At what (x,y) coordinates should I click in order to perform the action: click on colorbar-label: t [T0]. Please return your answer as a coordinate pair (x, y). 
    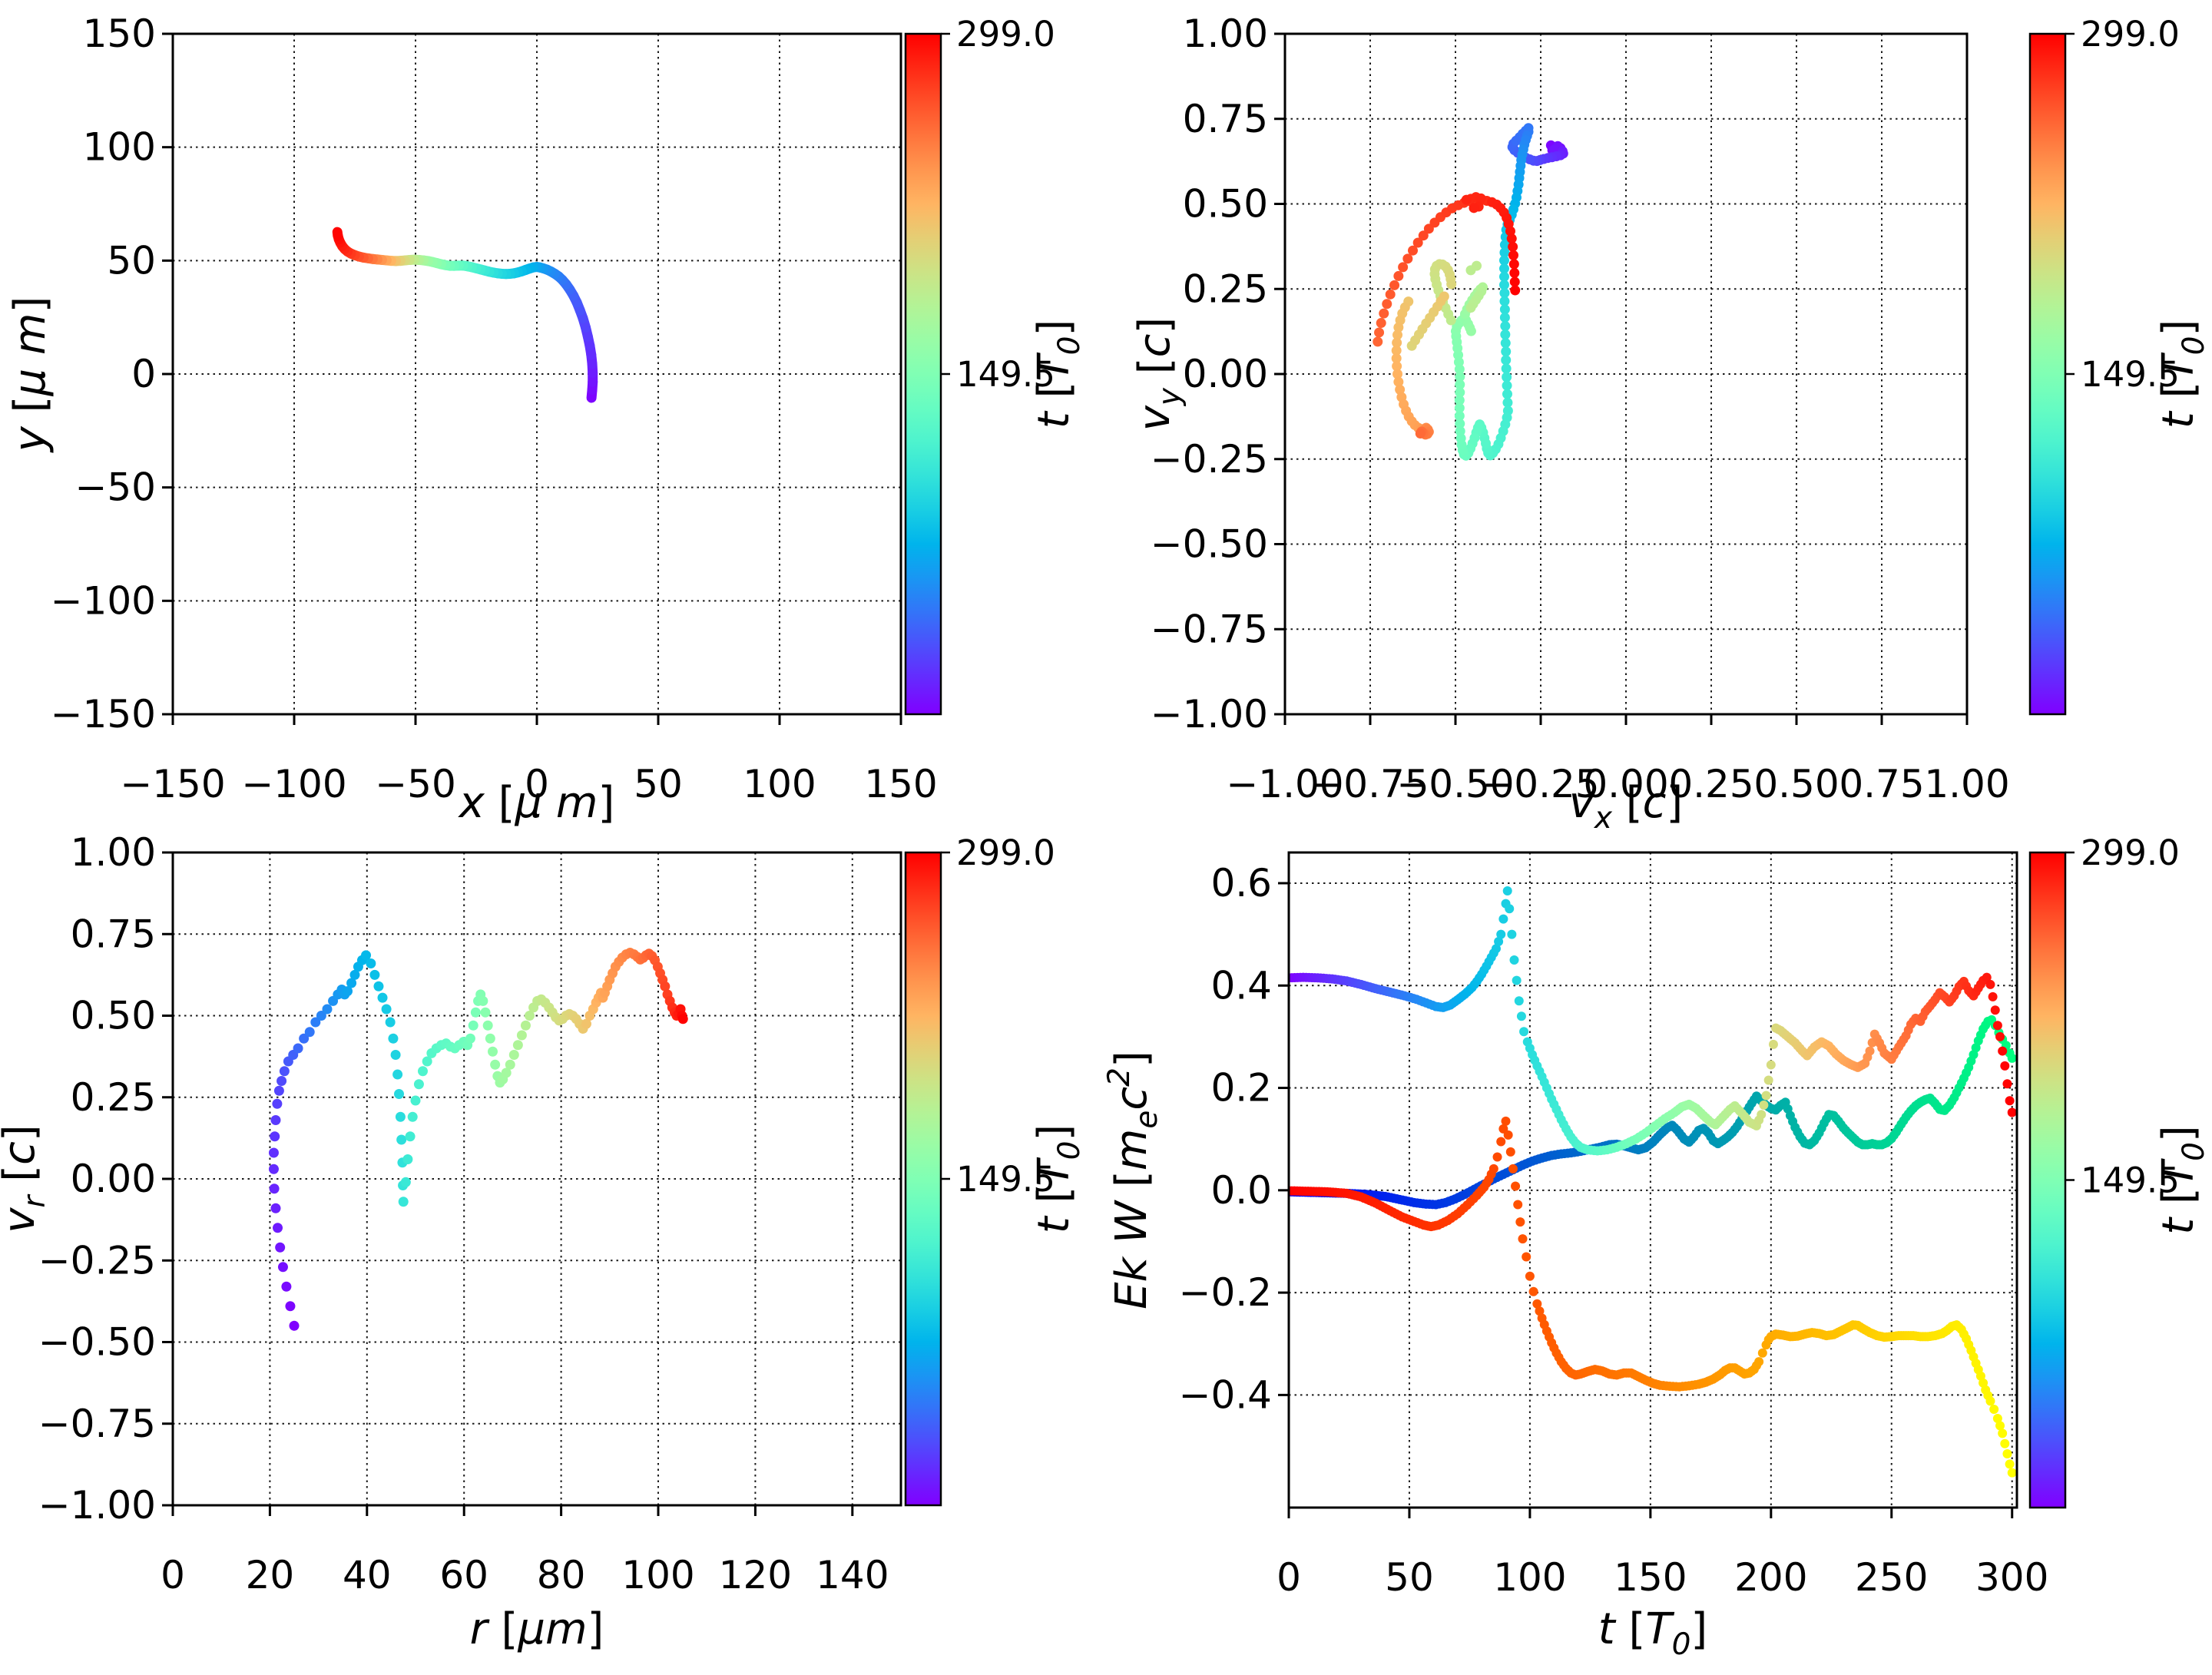
    Looking at the image, I should click on (2182, 1180).